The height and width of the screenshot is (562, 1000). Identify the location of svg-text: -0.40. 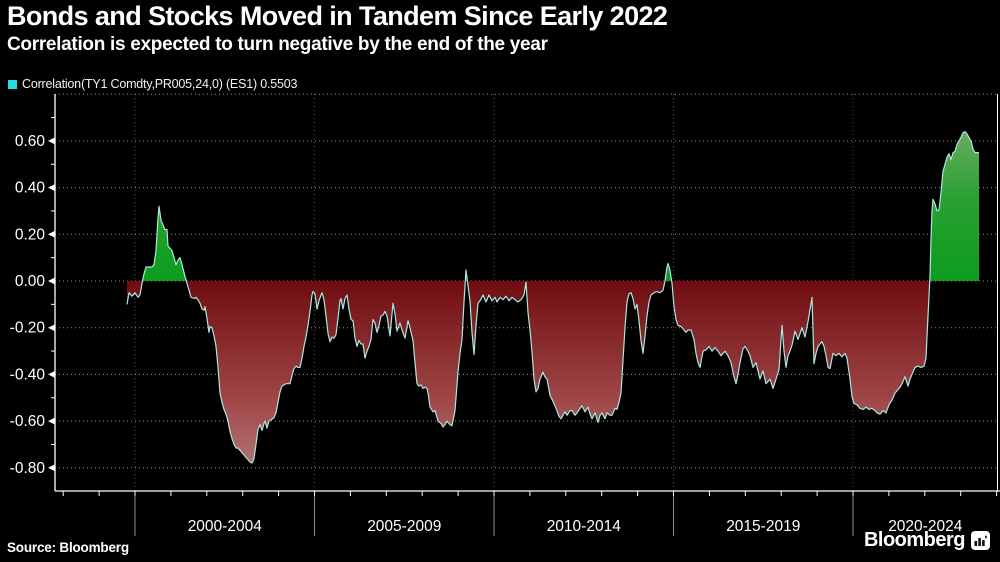
(28, 374).